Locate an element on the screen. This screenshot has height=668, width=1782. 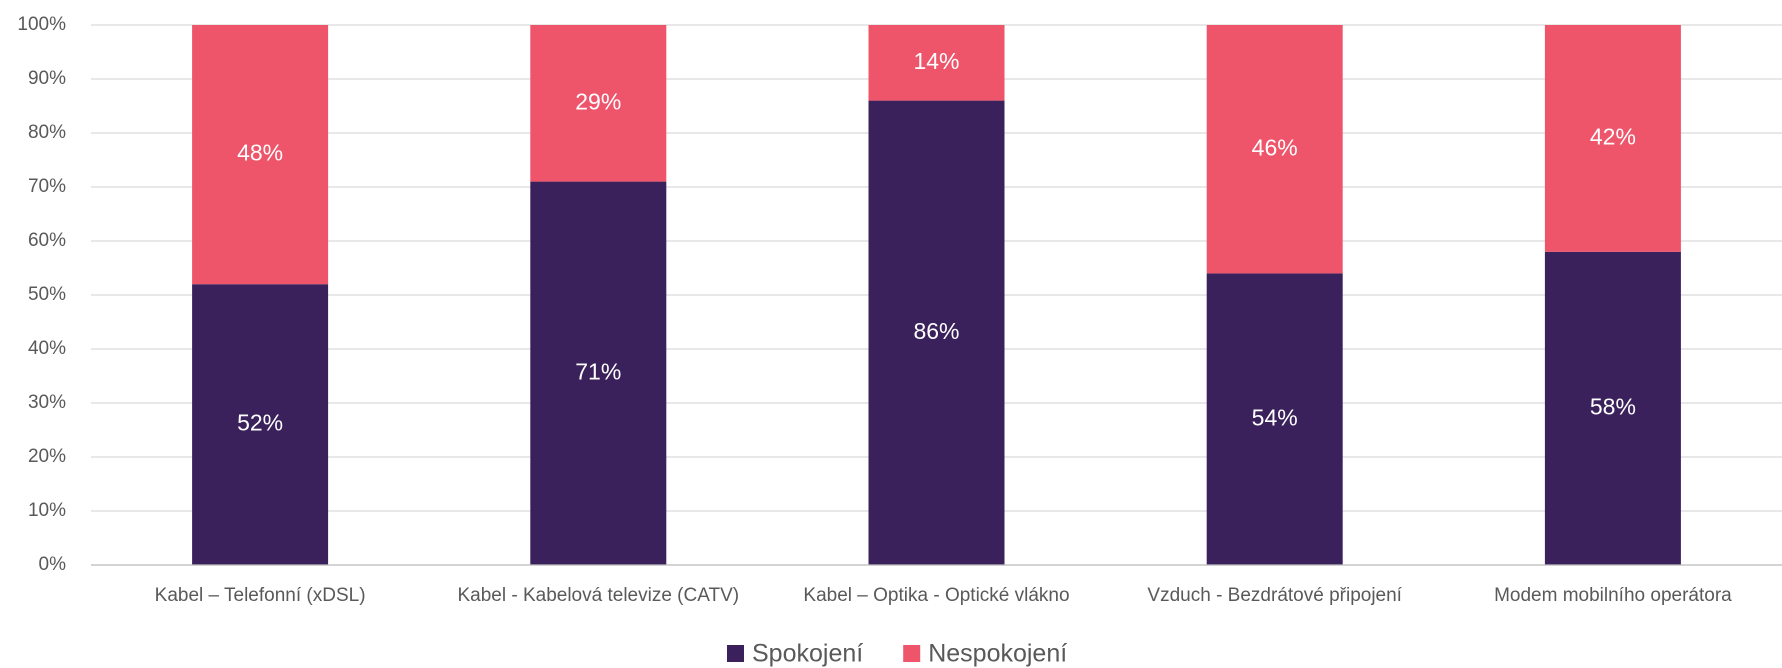
data-label: 29% is located at coordinates (598, 101).